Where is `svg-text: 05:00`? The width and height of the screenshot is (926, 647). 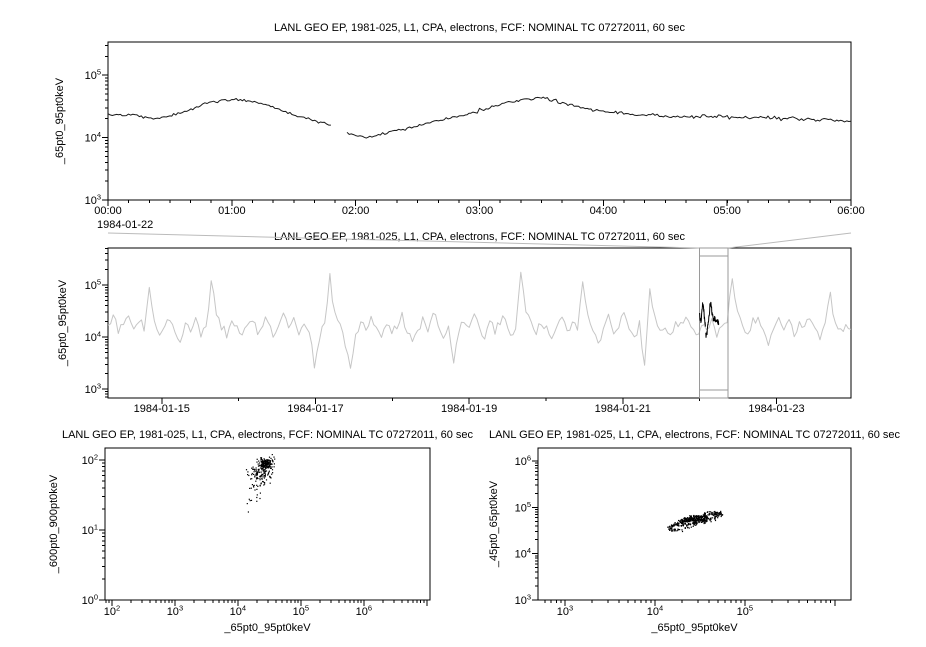
svg-text: 05:00 is located at coordinates (727, 211).